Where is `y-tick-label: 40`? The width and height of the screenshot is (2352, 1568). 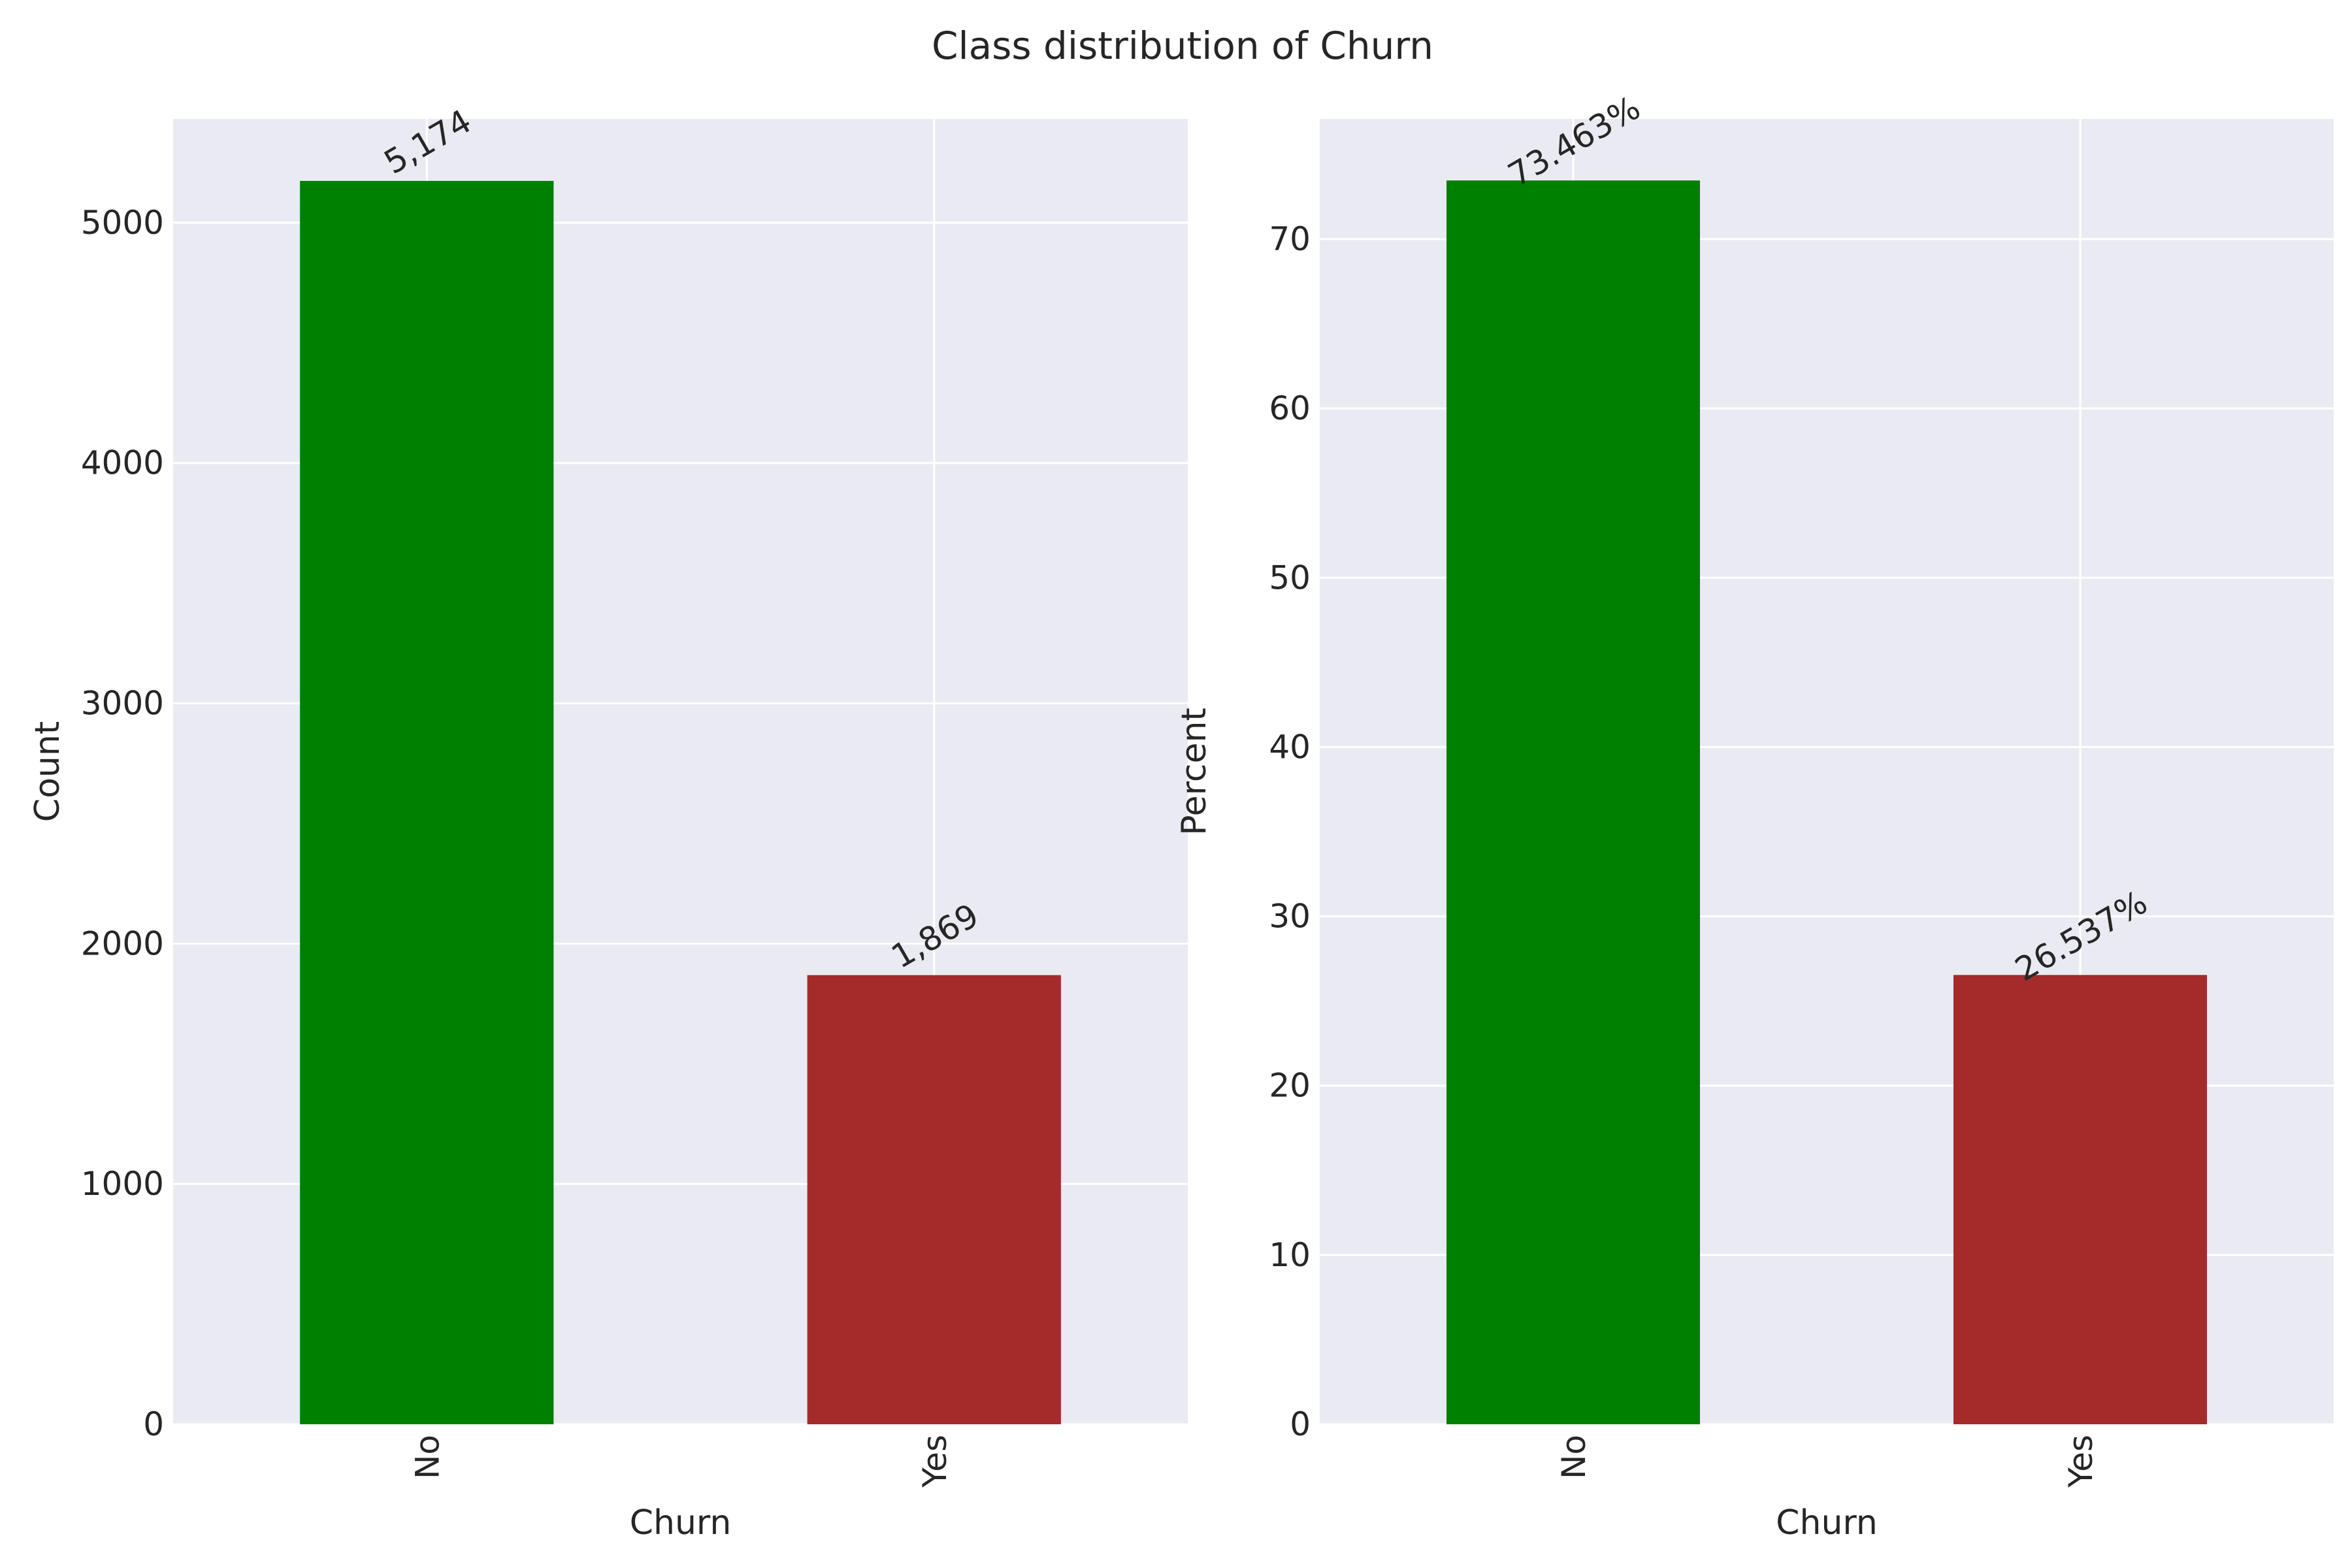 y-tick-label: 40 is located at coordinates (1290, 747).